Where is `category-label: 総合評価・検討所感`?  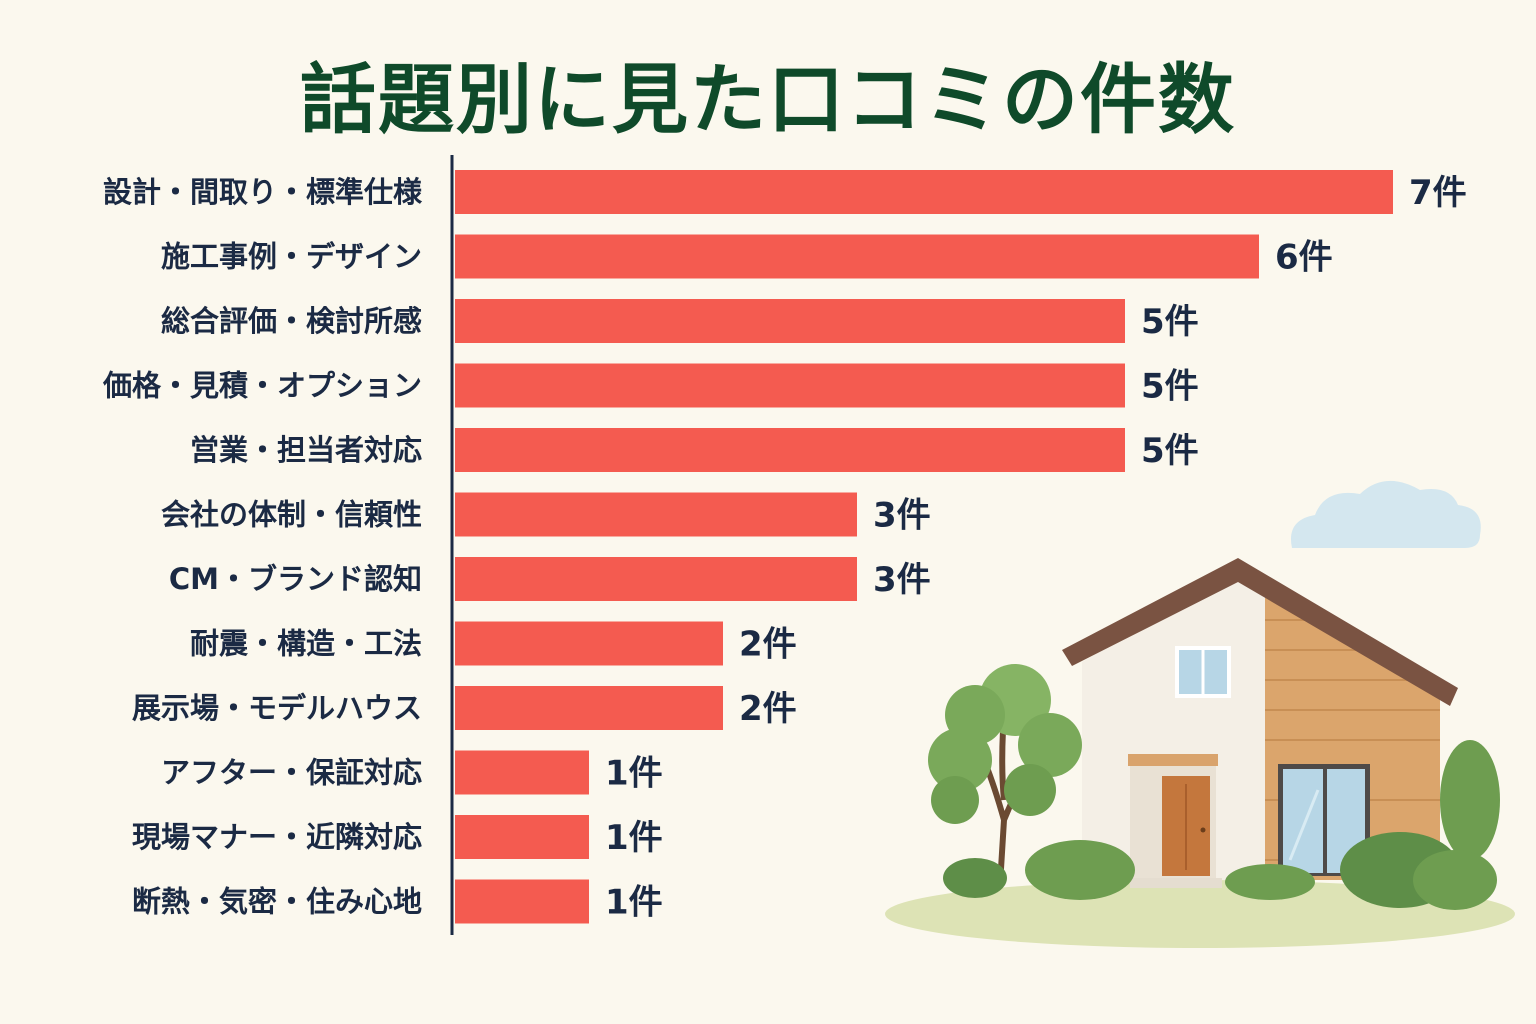 category-label: 総合評価・検討所感 is located at coordinates (291, 321).